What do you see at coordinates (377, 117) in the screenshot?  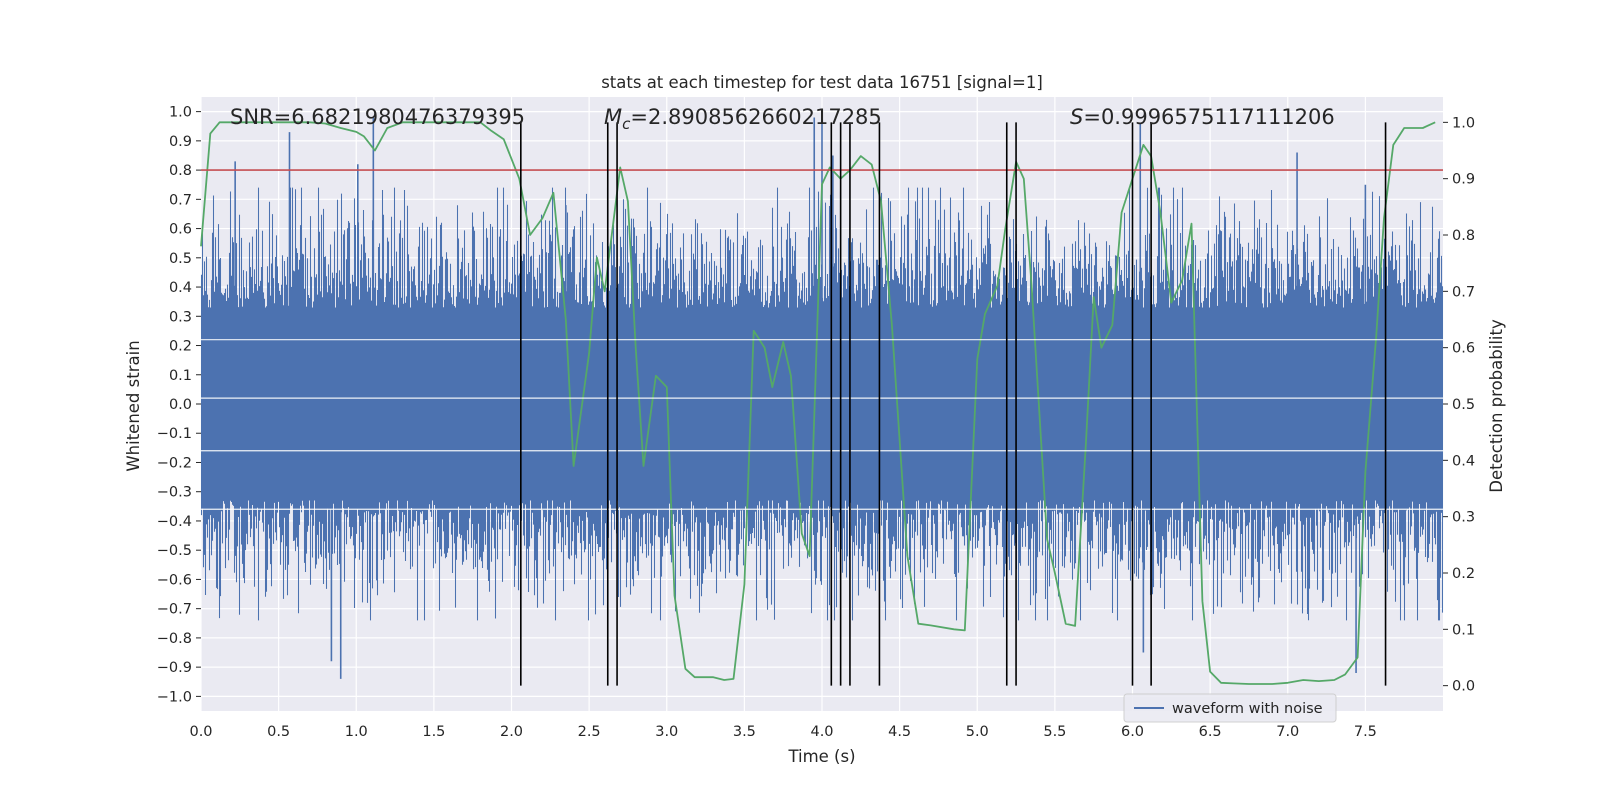 I see `snr-annotation: SNR=6.6821980476379395` at bounding box center [377, 117].